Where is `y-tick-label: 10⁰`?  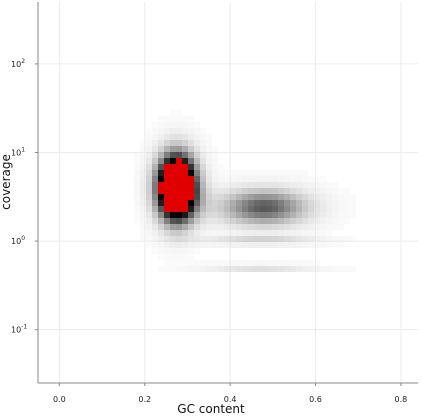 y-tick-label: 10⁰ is located at coordinates (18, 240).